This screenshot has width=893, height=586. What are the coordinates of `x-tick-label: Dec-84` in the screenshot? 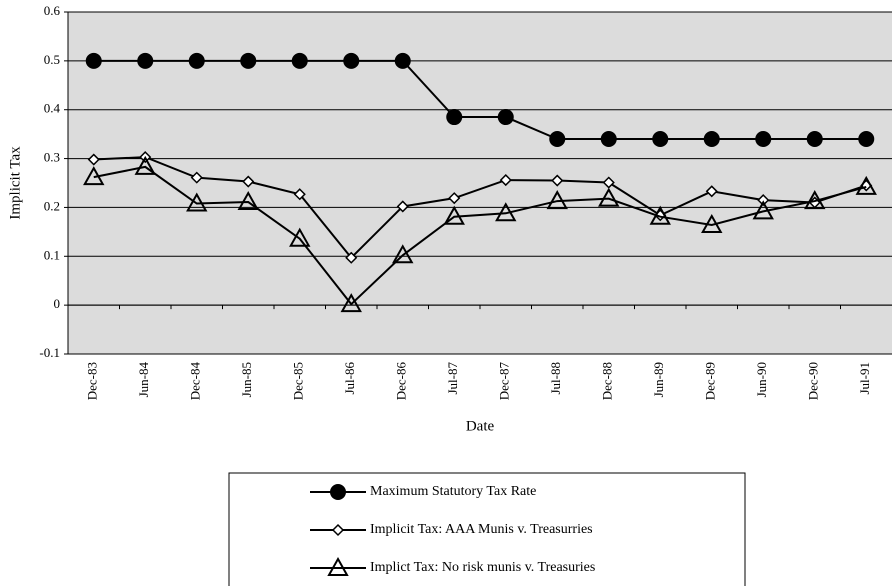 It's located at (195, 381).